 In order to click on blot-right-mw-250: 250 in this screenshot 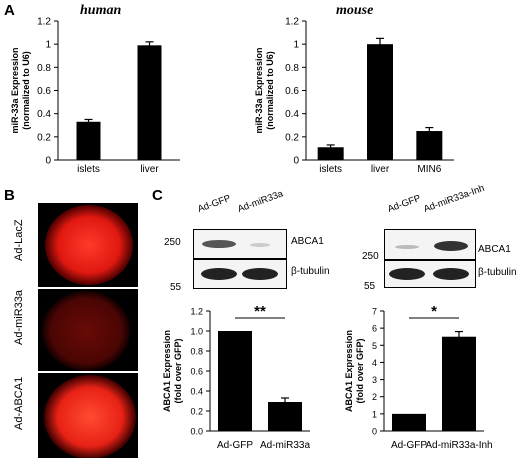, I will do `click(370, 256)`.